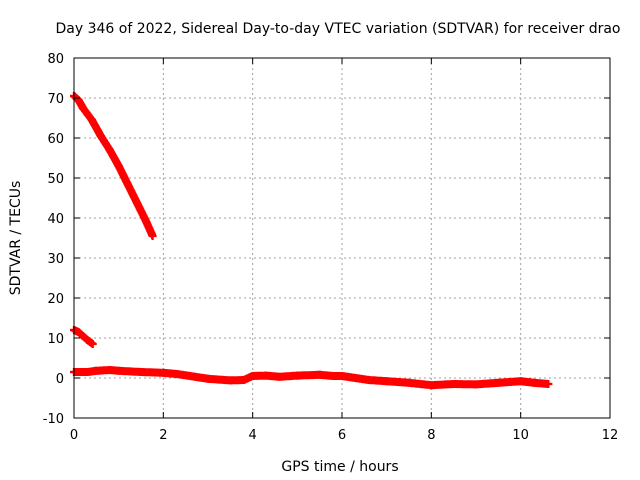  I want to click on y-tick-label: 60, so click(55, 139).